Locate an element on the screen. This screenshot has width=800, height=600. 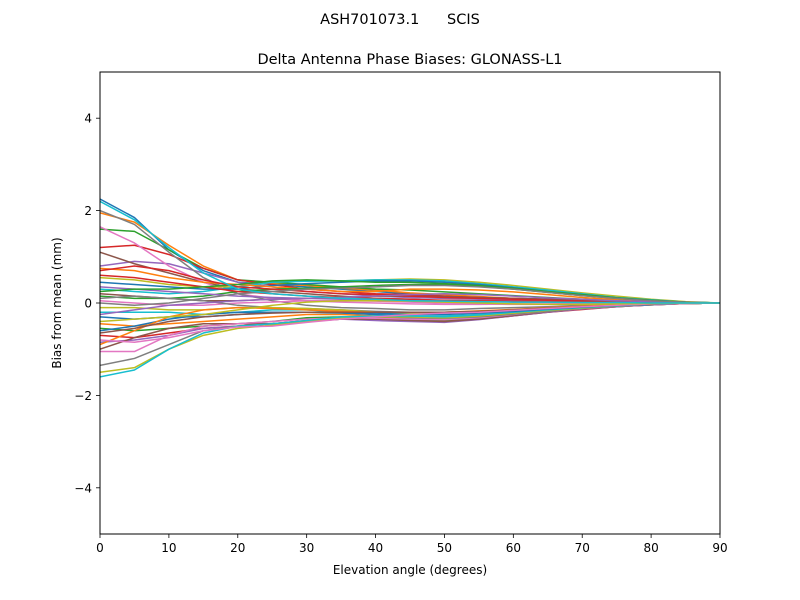
x-tick-label: 50 is located at coordinates (444, 548).